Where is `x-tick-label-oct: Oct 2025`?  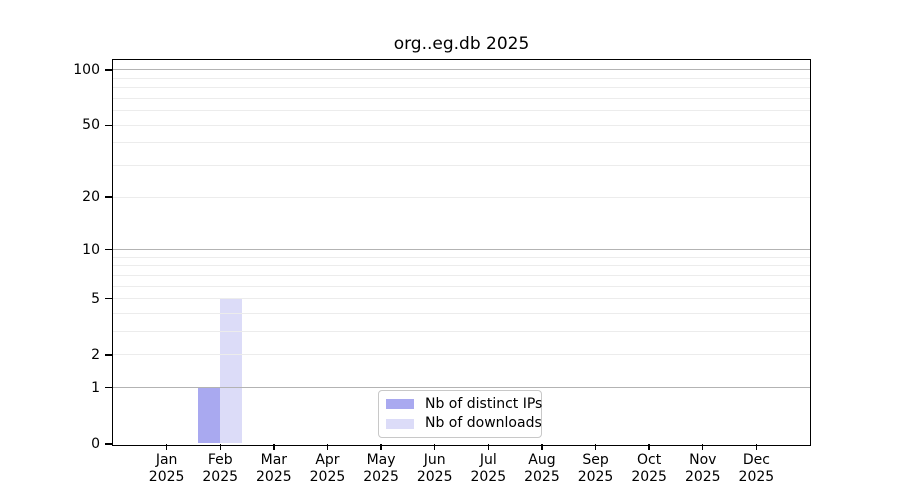
x-tick-label-oct: Oct 2025 is located at coordinates (649, 468).